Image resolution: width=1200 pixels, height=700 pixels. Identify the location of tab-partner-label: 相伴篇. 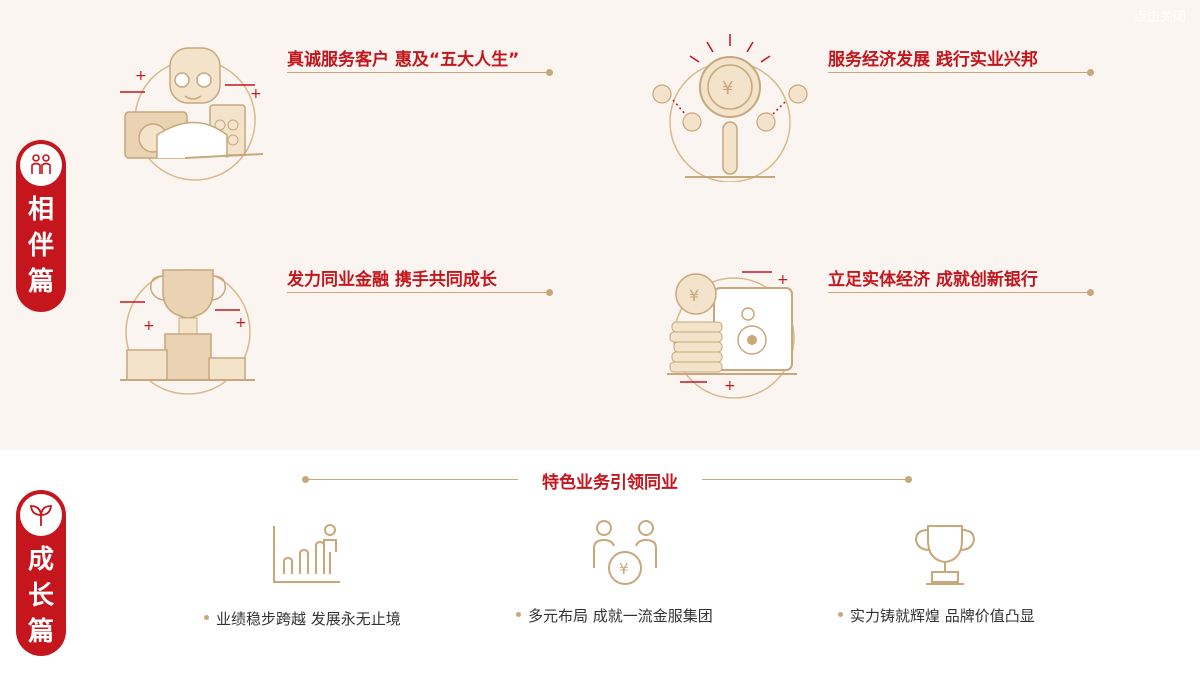
(40, 246).